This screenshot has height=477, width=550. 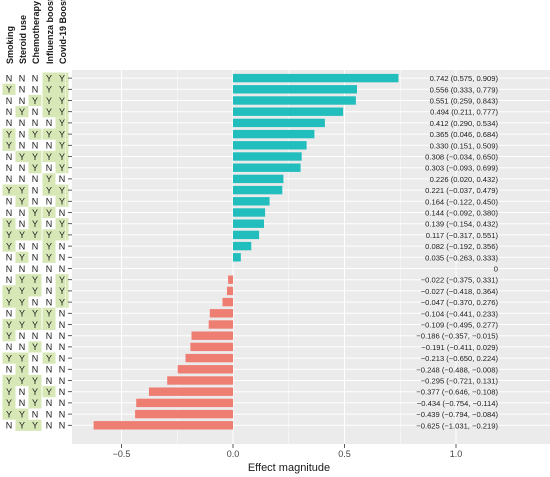 What do you see at coordinates (460, 280) in the screenshot?
I see `value-label: −0.022 (−0.375, 0.331)` at bounding box center [460, 280].